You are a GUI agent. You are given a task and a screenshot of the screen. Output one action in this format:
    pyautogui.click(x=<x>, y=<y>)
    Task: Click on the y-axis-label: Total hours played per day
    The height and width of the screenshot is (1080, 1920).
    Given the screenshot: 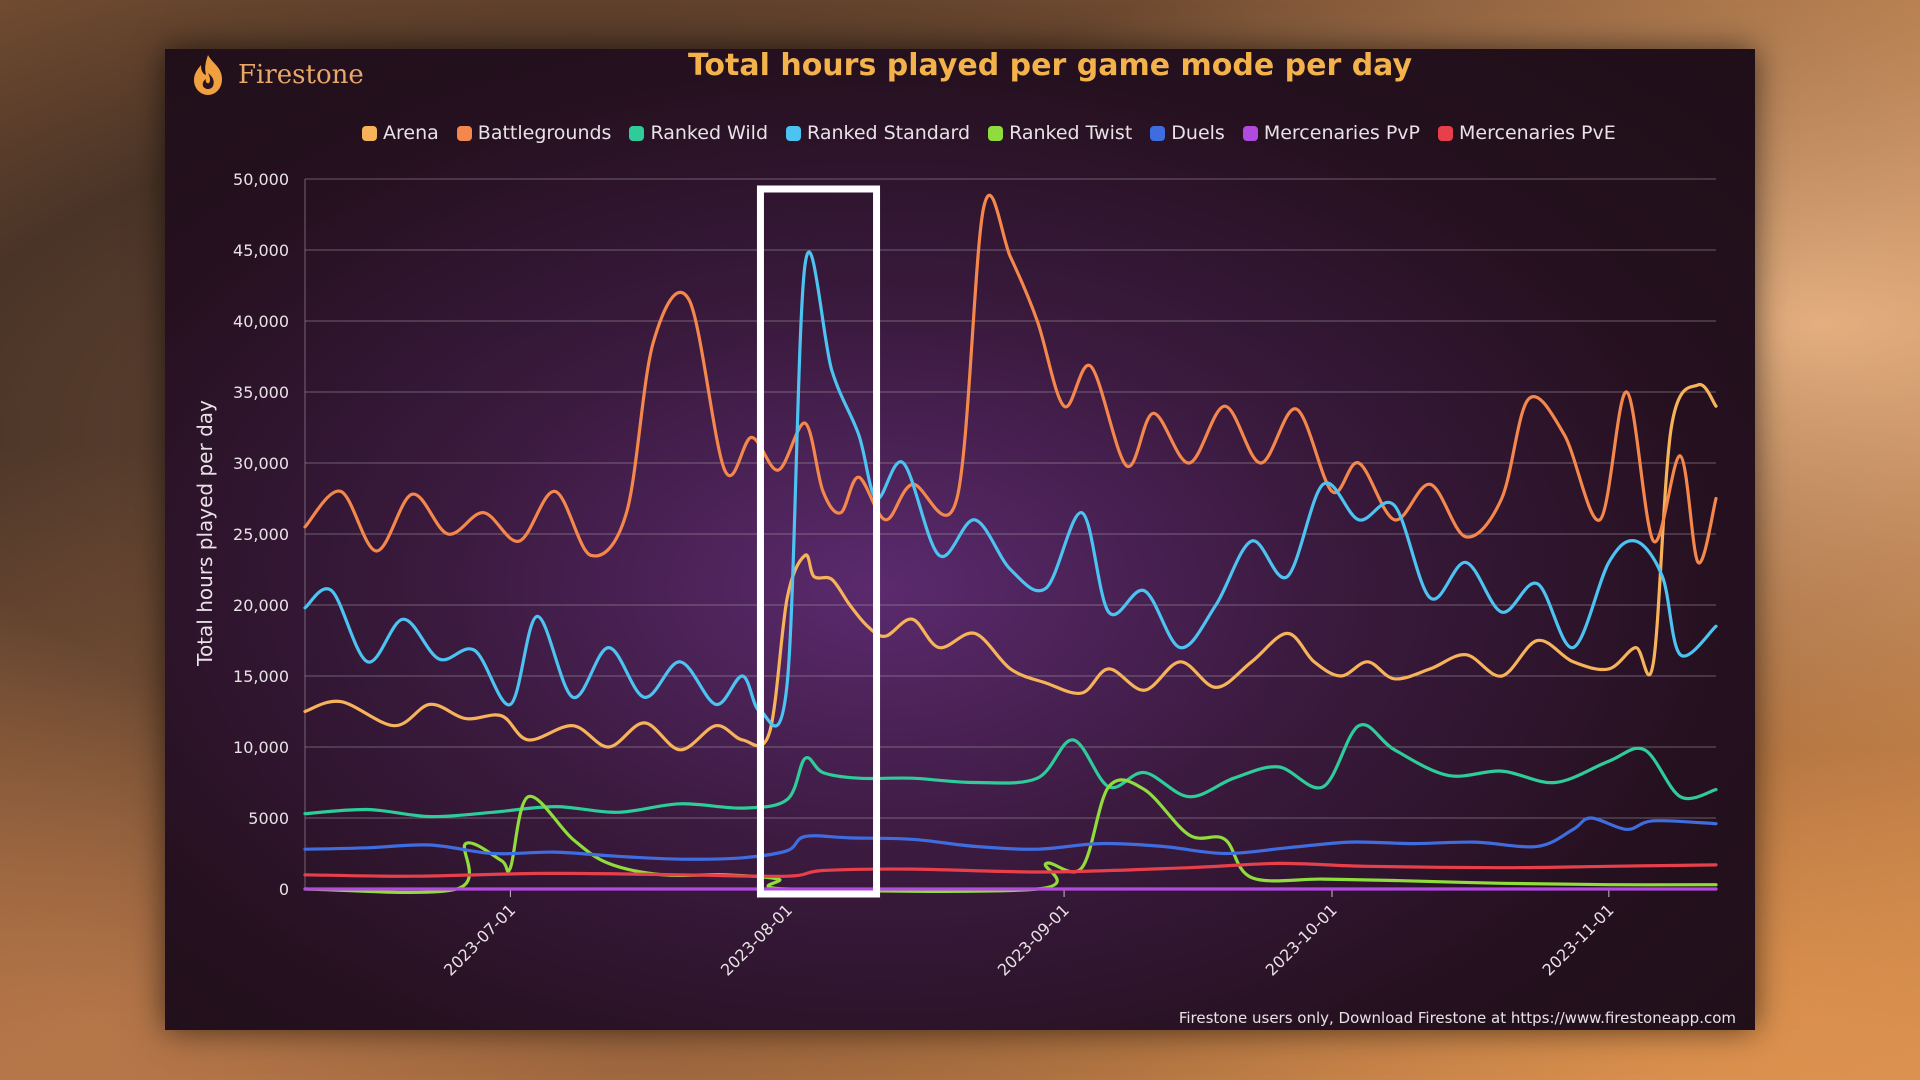 What is the action you would take?
    pyautogui.click(x=205, y=533)
    